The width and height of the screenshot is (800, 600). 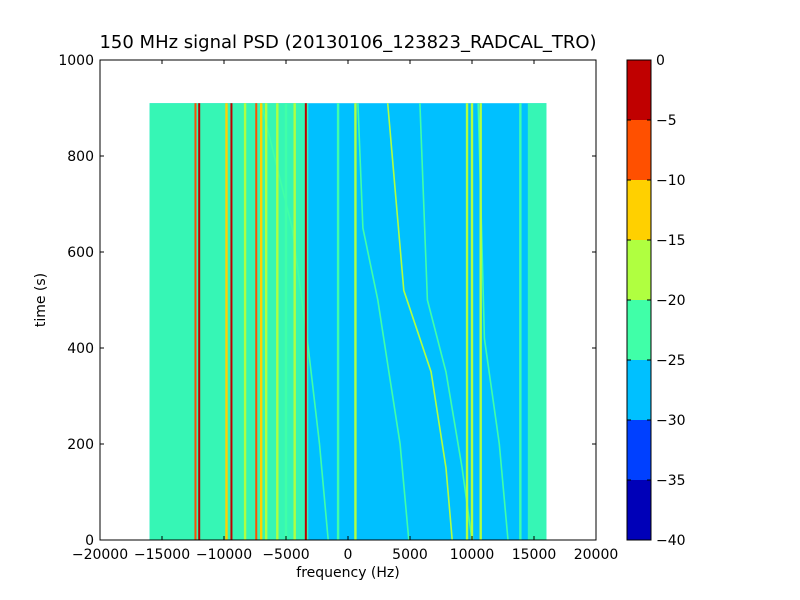 What do you see at coordinates (76, 61) in the screenshot?
I see `y-tick-label: 1000` at bounding box center [76, 61].